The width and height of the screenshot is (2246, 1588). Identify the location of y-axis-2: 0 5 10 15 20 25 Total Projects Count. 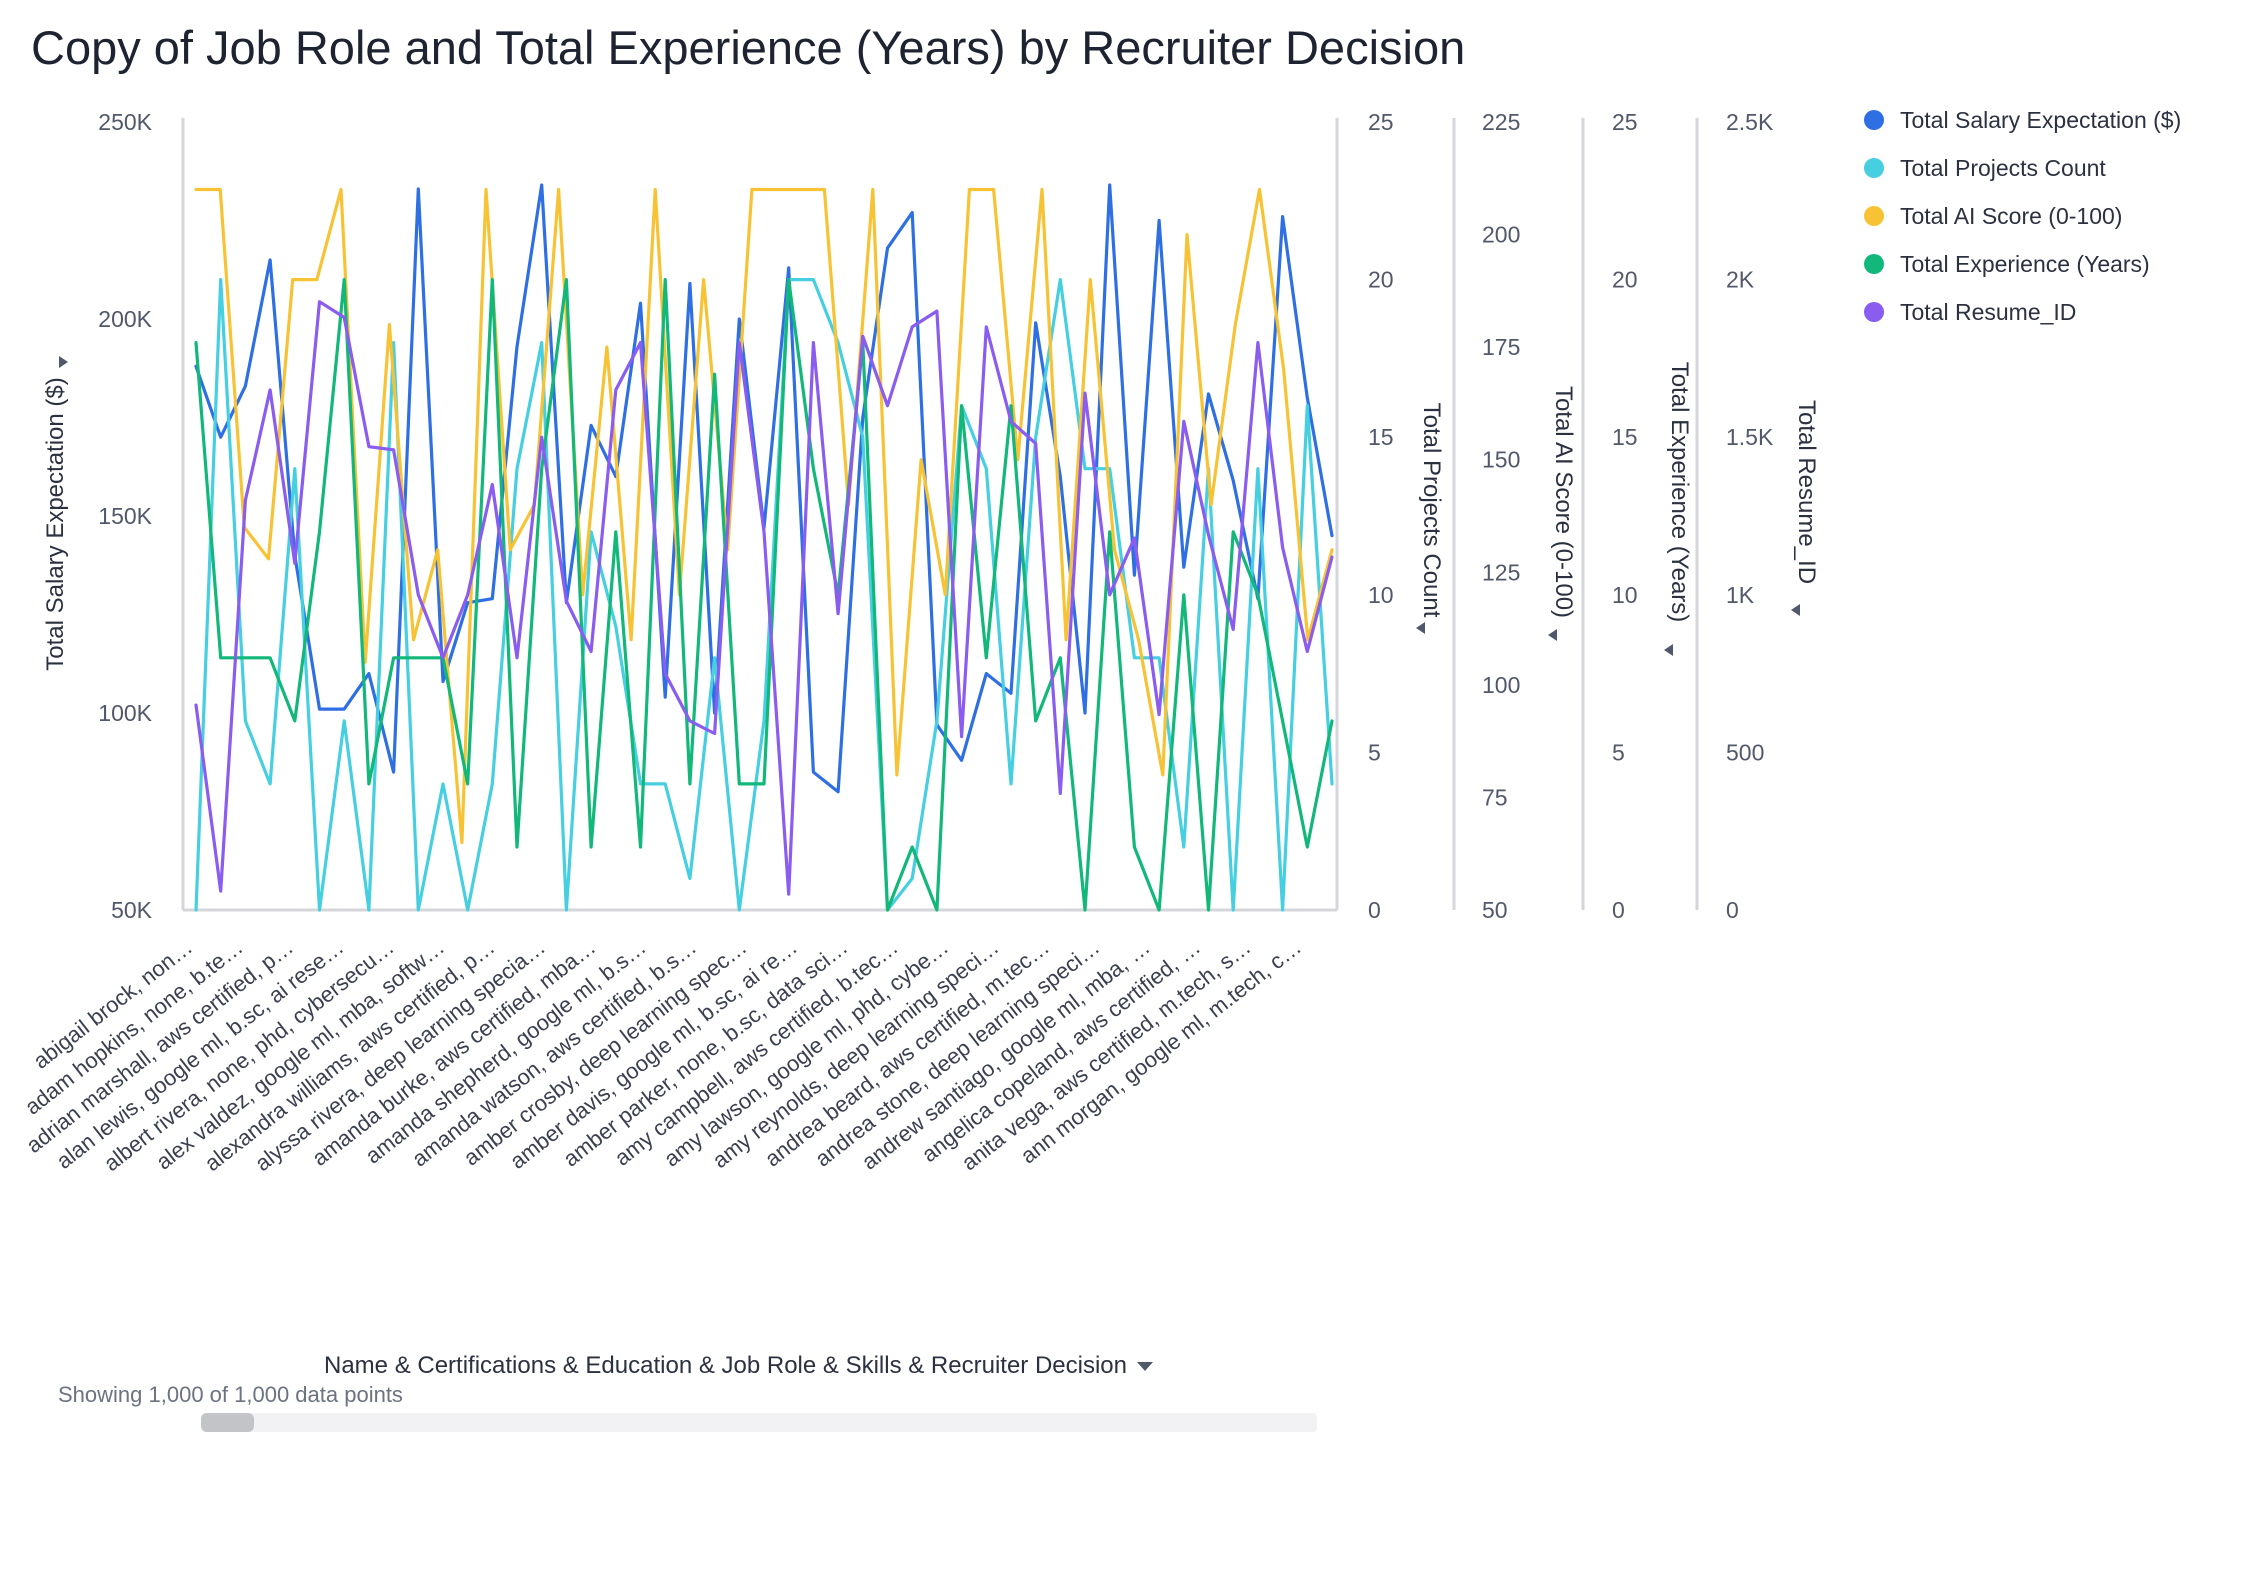
(1390, 516).